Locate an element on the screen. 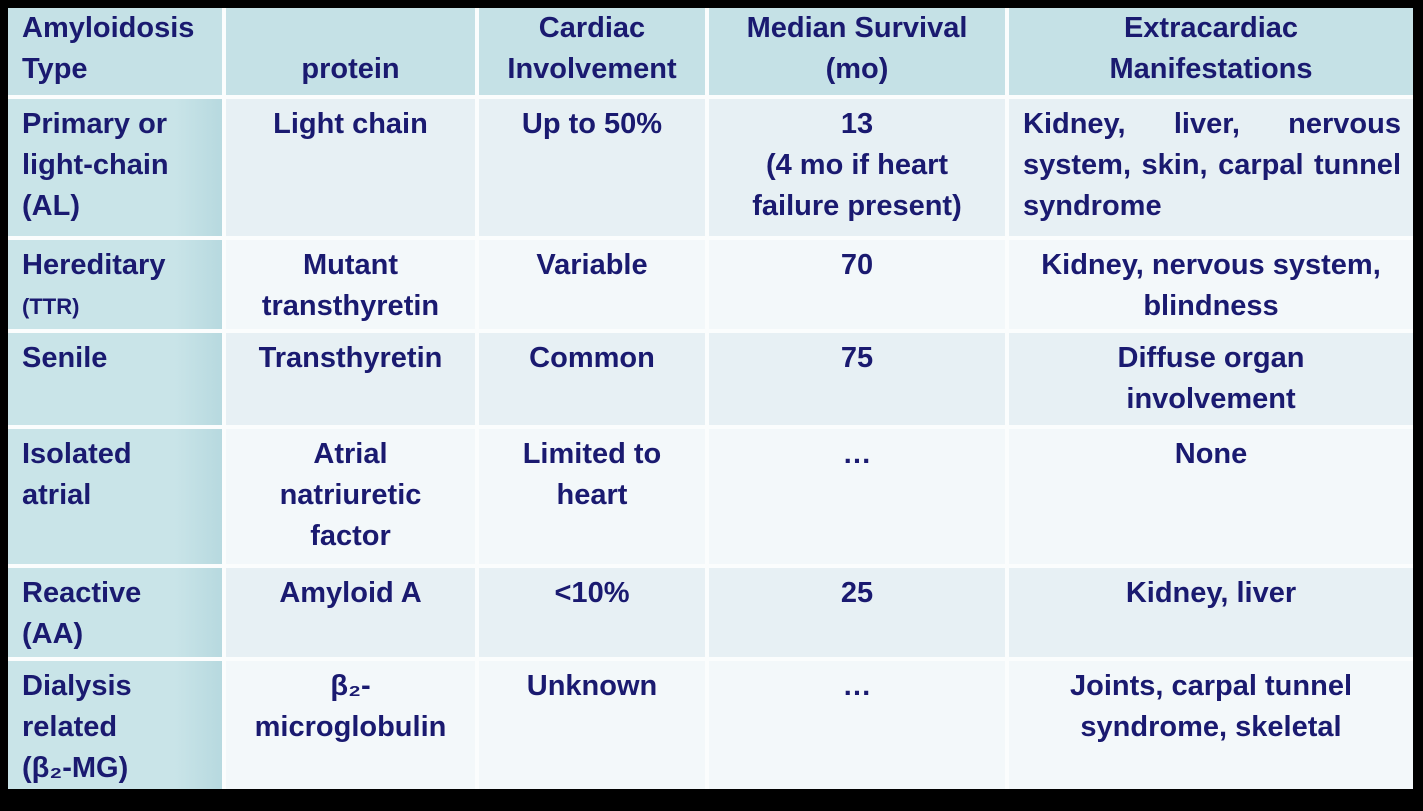 Image resolution: width=1423 pixels, height=811 pixels. cell-value: Joints, carpal tunnel syndrome, skeletal is located at coordinates (1211, 706).